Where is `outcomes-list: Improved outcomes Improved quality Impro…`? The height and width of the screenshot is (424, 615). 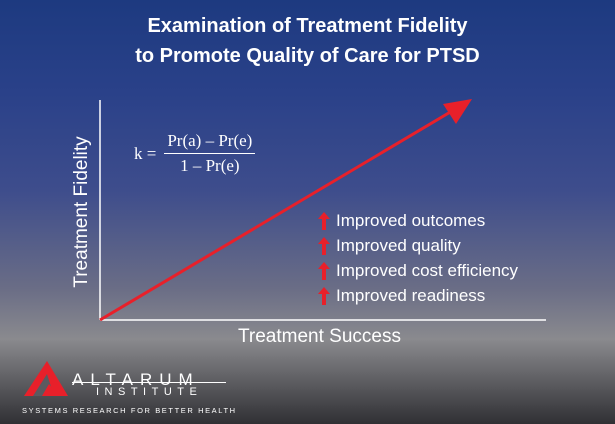
outcomes-list: Improved outcomes Improved quality Impro… is located at coordinates (418, 258).